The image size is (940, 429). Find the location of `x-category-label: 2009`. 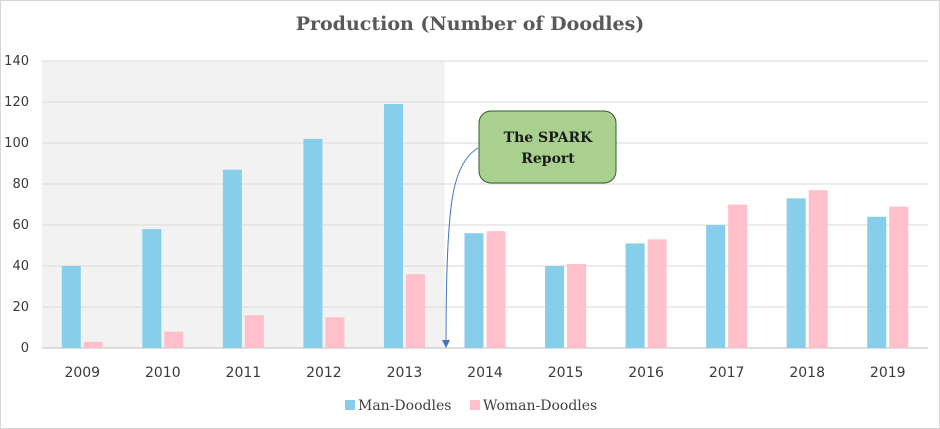

x-category-label: 2009 is located at coordinates (82, 373).